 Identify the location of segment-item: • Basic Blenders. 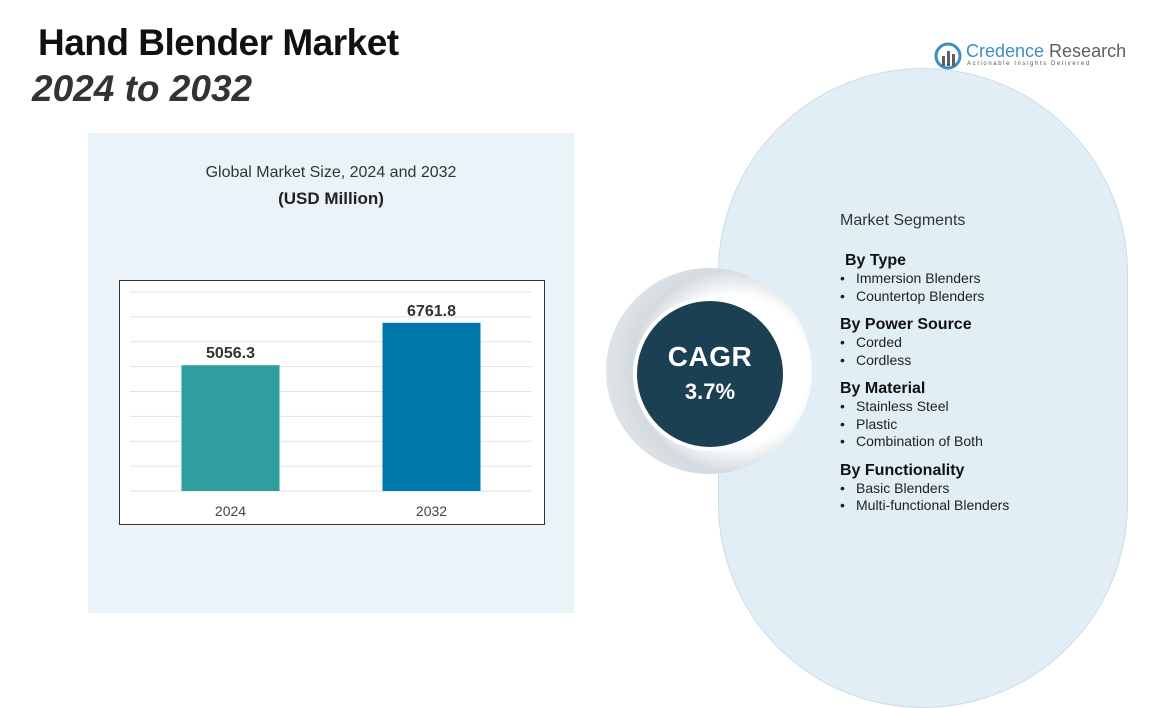
(895, 487).